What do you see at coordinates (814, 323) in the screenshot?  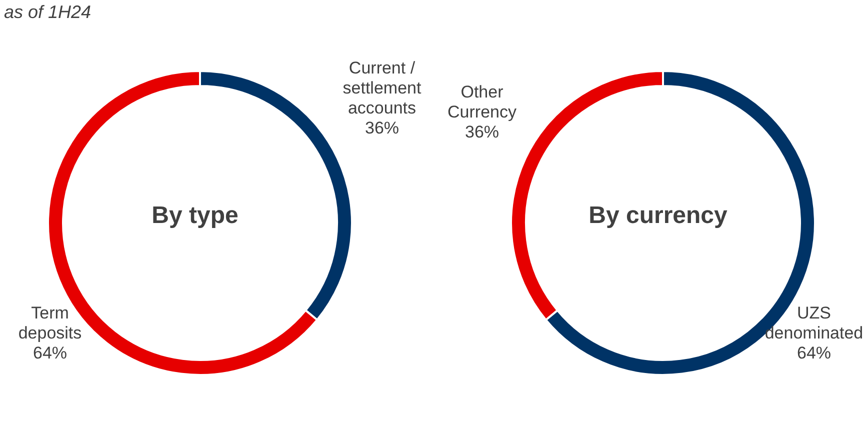 I see `slice-label: UZS denominated` at bounding box center [814, 323].